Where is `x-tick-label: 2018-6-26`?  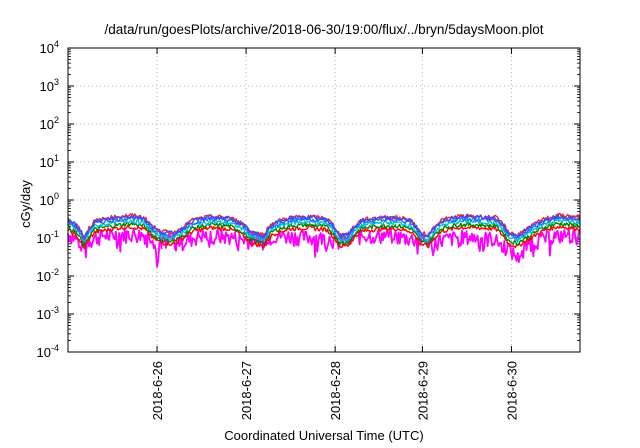 x-tick-label: 2018-6-26 is located at coordinates (157, 390).